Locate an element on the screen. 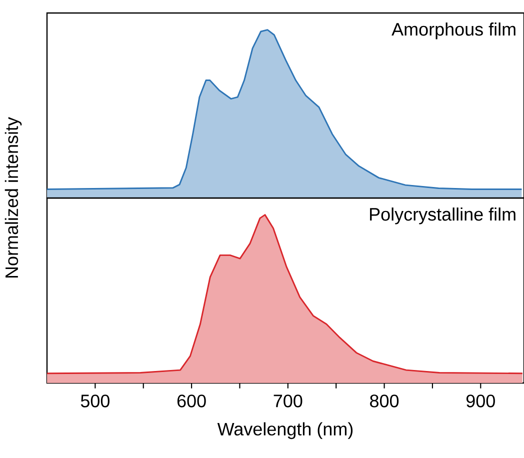  x-axis-title: Wavelength (nm) is located at coordinates (285, 431).